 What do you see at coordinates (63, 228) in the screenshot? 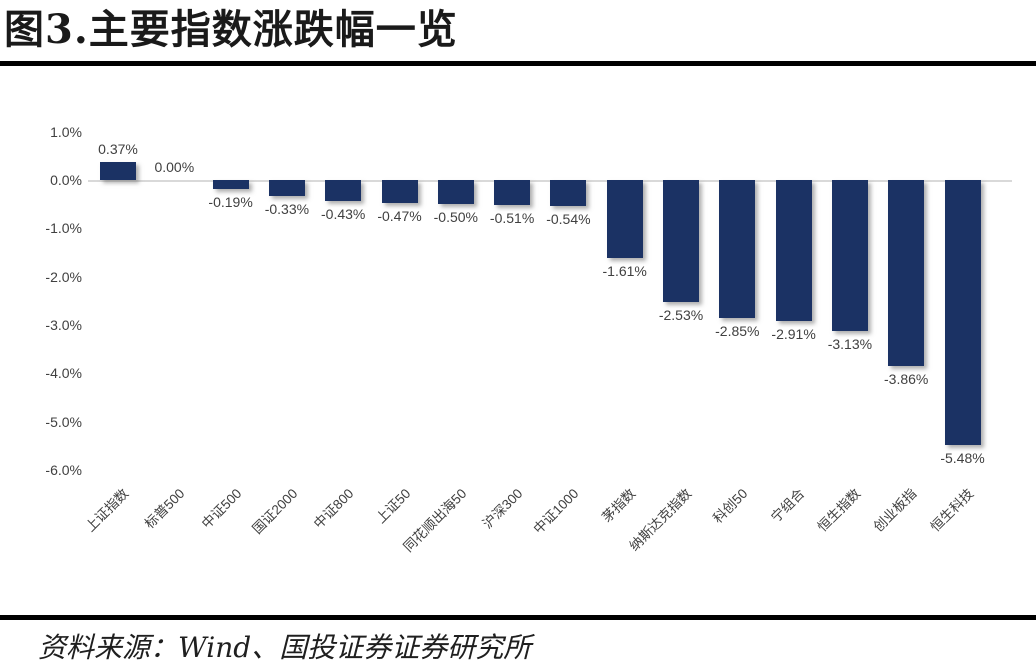
I see `y-axis-tick-label: -1.0%` at bounding box center [63, 228].